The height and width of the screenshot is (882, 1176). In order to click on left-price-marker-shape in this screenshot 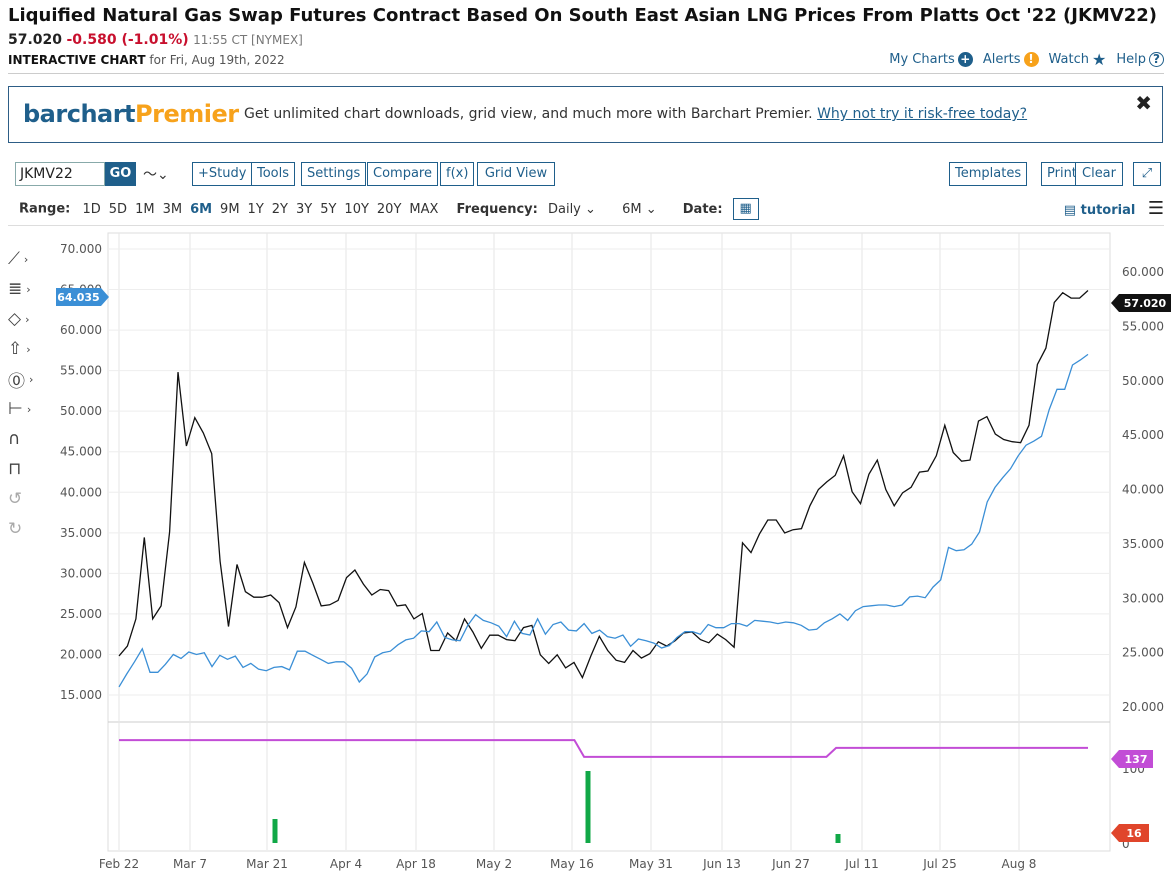, I will do `click(82, 297)`.